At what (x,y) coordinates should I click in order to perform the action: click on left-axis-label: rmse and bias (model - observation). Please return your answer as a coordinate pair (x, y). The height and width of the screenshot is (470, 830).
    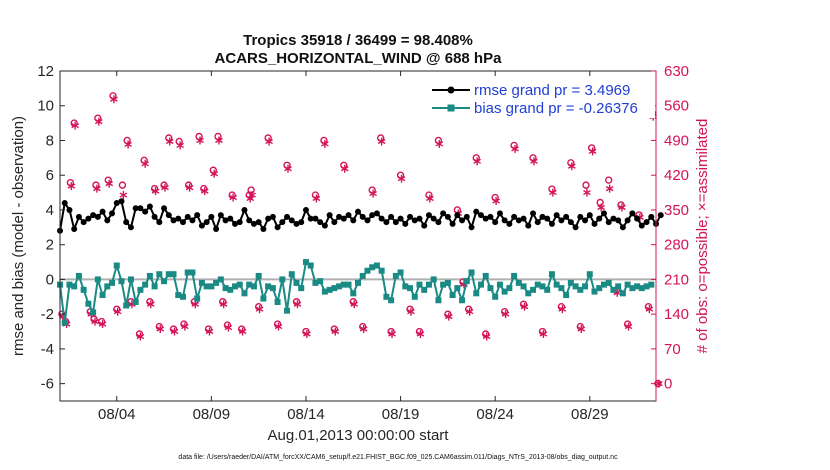
    Looking at the image, I should click on (18, 236).